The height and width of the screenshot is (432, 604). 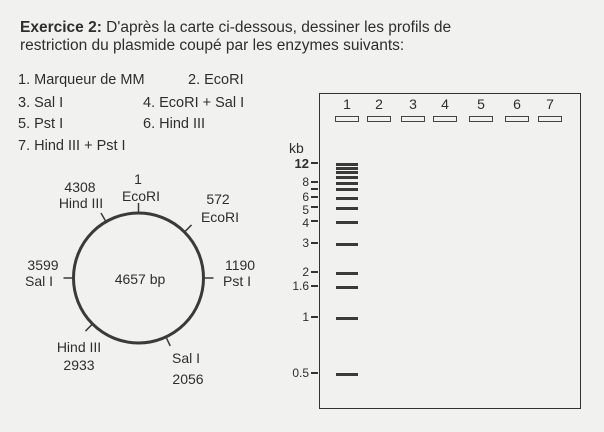 I want to click on plasmid-size: 4657 bp, so click(x=140, y=279).